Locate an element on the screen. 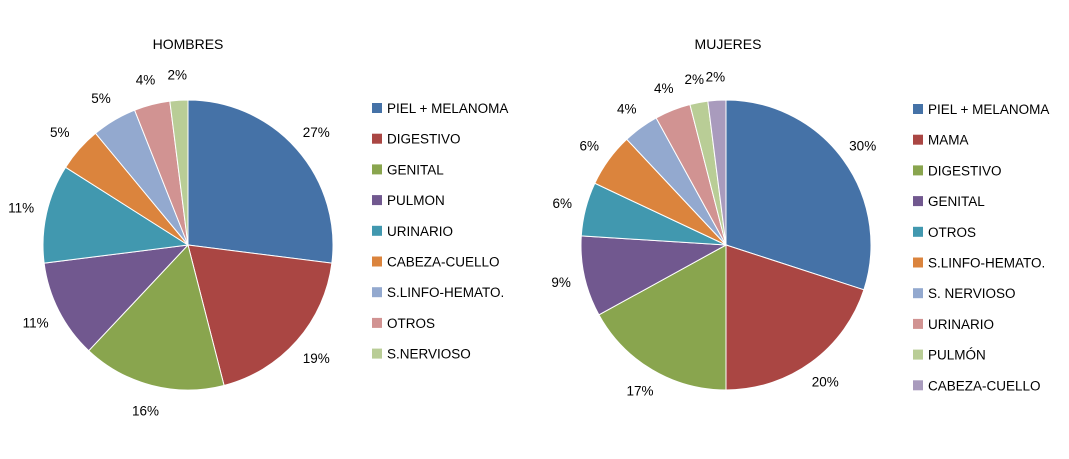 The height and width of the screenshot is (459, 1069). legend-item-s-nervioso: S. NERVIOSO is located at coordinates (964, 293).